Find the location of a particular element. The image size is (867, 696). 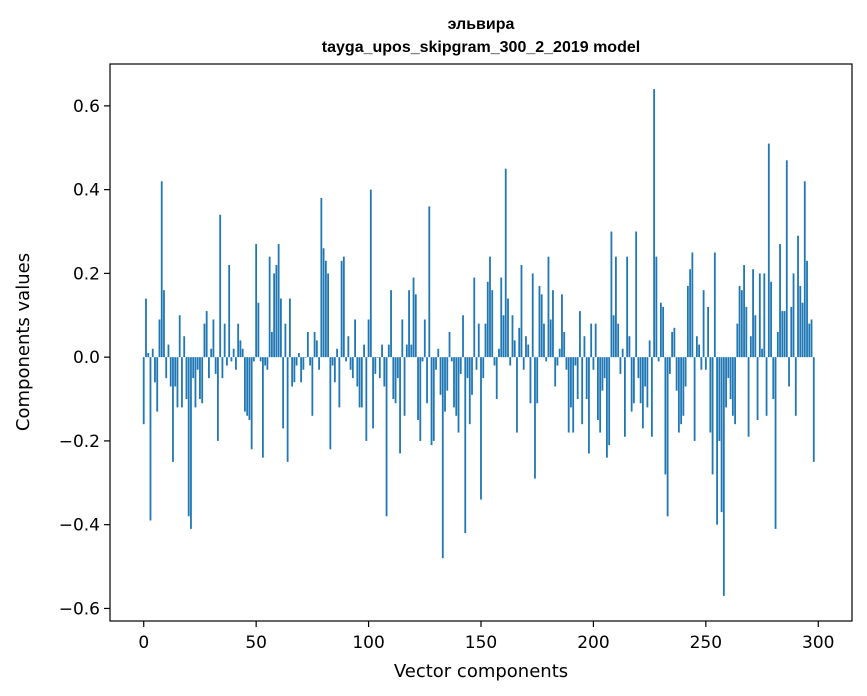

y-tick-label: −0.6 is located at coordinates (79, 609).